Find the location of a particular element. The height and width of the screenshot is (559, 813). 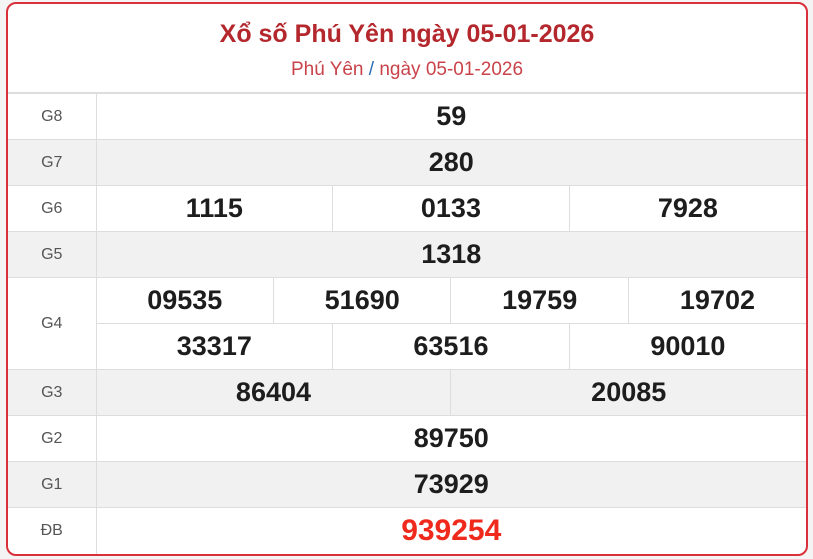

prize-number: 19702 is located at coordinates (716, 300).